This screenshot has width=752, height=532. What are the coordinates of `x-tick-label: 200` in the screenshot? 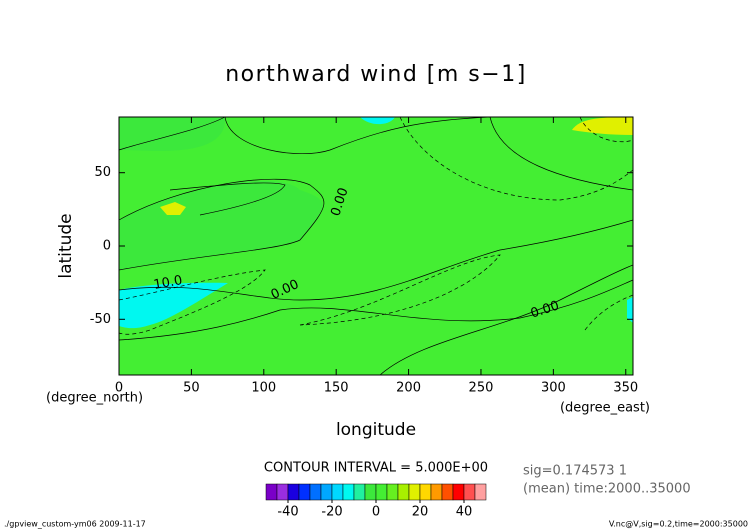 It's located at (408, 388).